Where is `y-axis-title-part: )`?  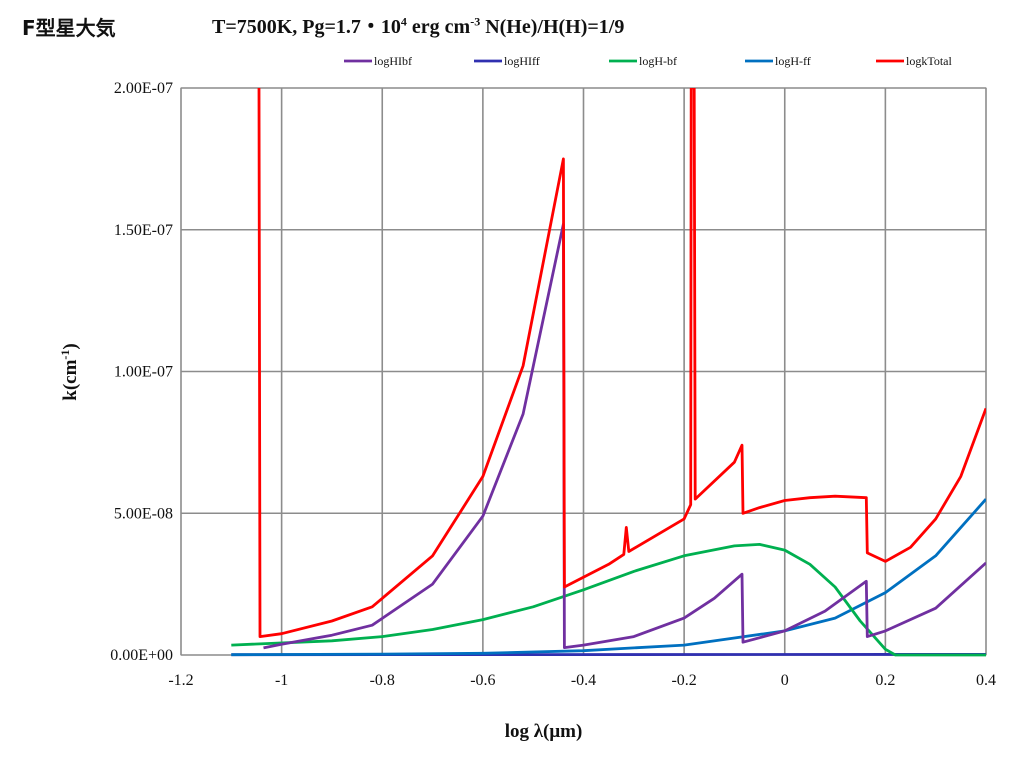 y-axis-title-part: ) is located at coordinates (70, 346).